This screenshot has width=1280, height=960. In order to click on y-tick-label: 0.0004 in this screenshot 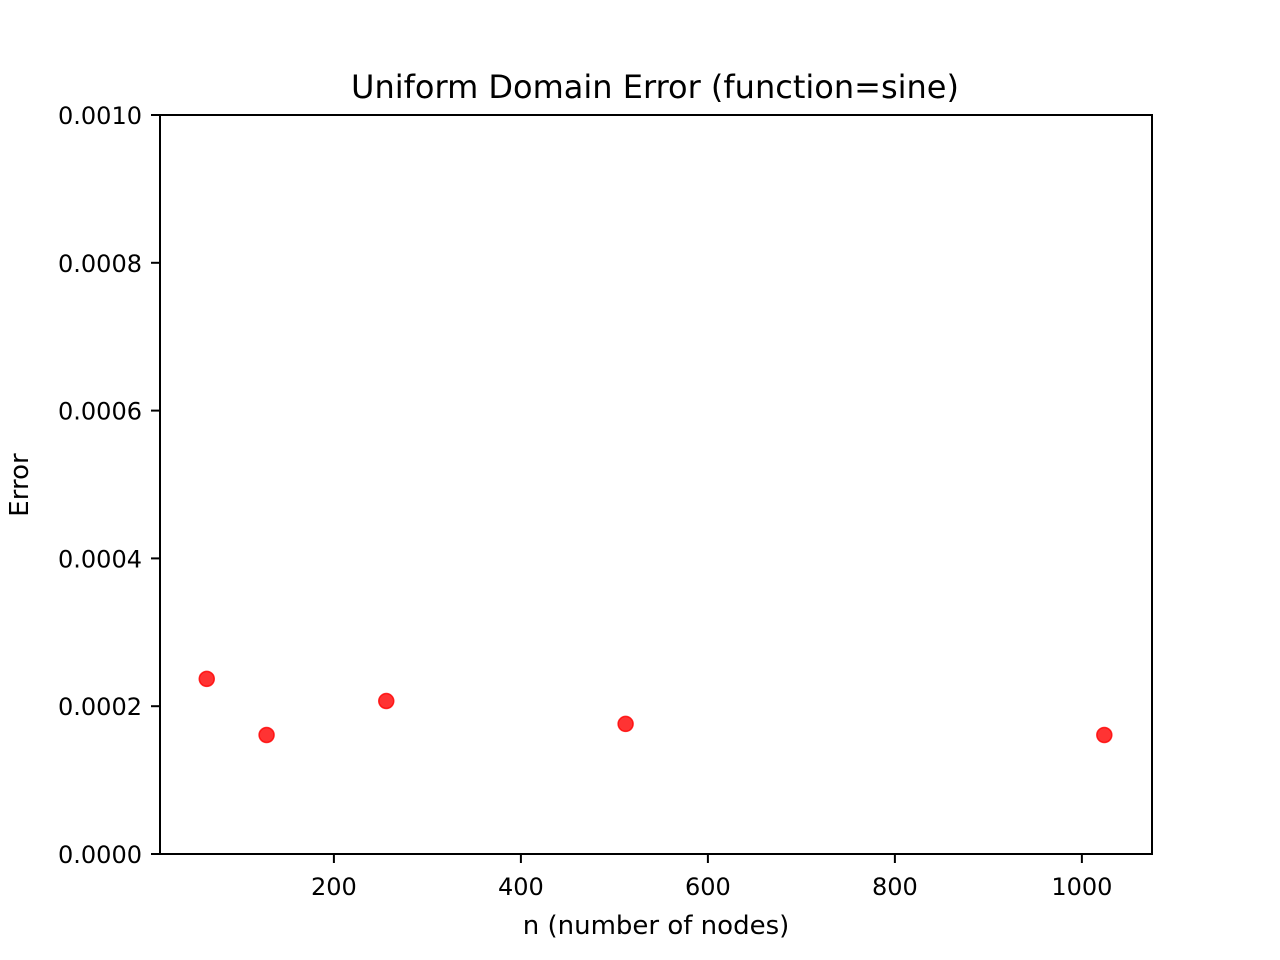, I will do `click(100, 559)`.